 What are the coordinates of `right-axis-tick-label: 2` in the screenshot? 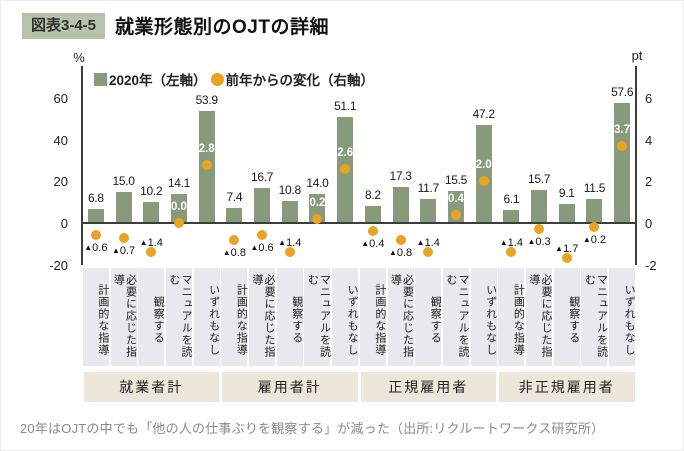 It's located at (649, 182).